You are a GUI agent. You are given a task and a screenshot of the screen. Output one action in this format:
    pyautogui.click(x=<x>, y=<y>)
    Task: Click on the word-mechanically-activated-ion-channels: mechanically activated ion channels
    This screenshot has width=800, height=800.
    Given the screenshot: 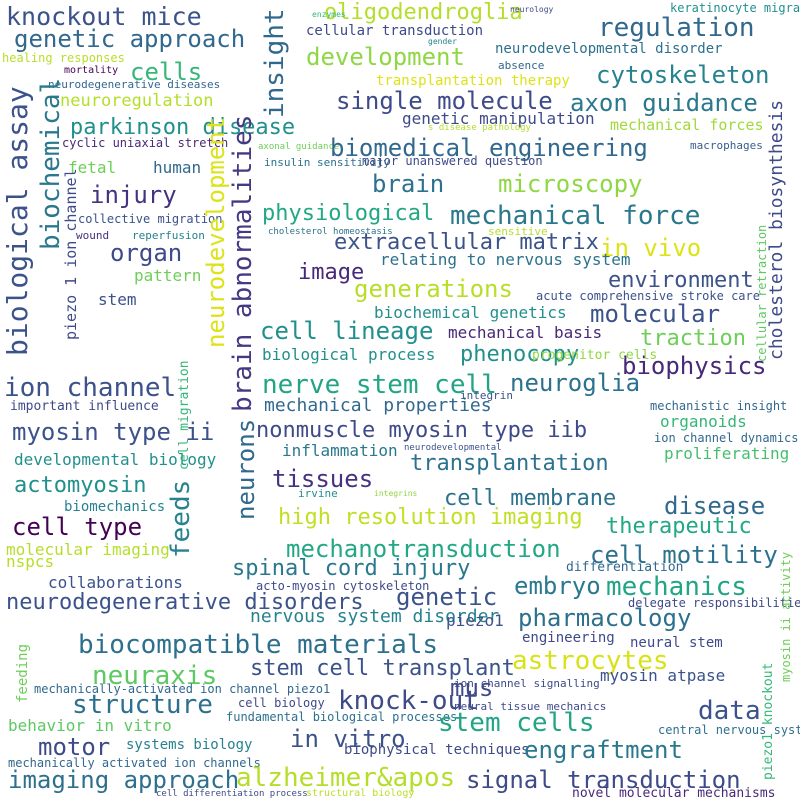 What is the action you would take?
    pyautogui.click(x=134, y=763)
    